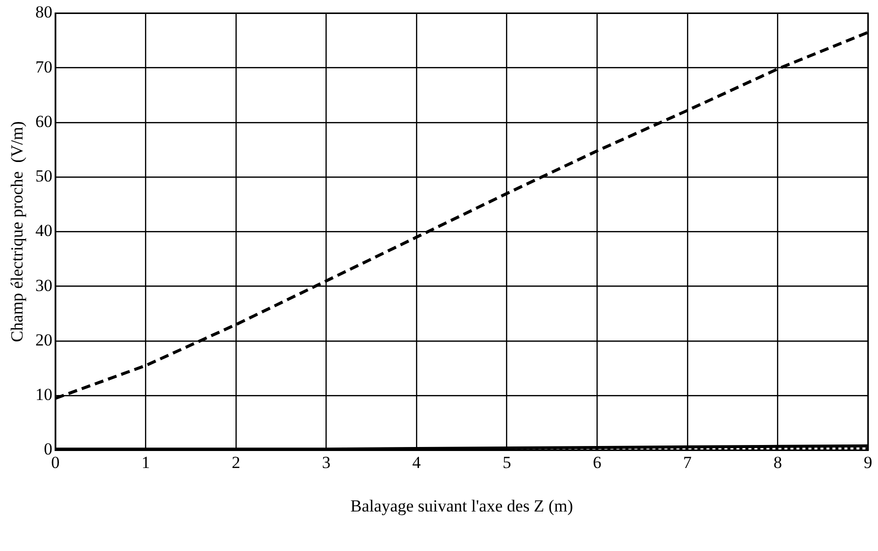  I want to click on x-tick-label: 6, so click(597, 462).